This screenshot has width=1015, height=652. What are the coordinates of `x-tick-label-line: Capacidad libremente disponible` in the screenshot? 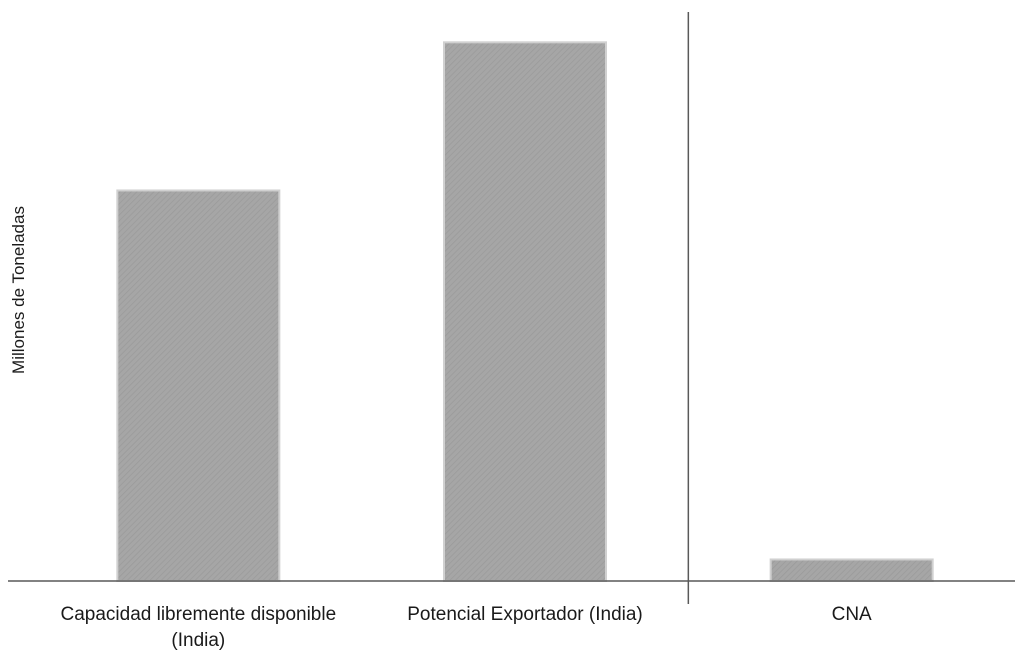 It's located at (198, 614).